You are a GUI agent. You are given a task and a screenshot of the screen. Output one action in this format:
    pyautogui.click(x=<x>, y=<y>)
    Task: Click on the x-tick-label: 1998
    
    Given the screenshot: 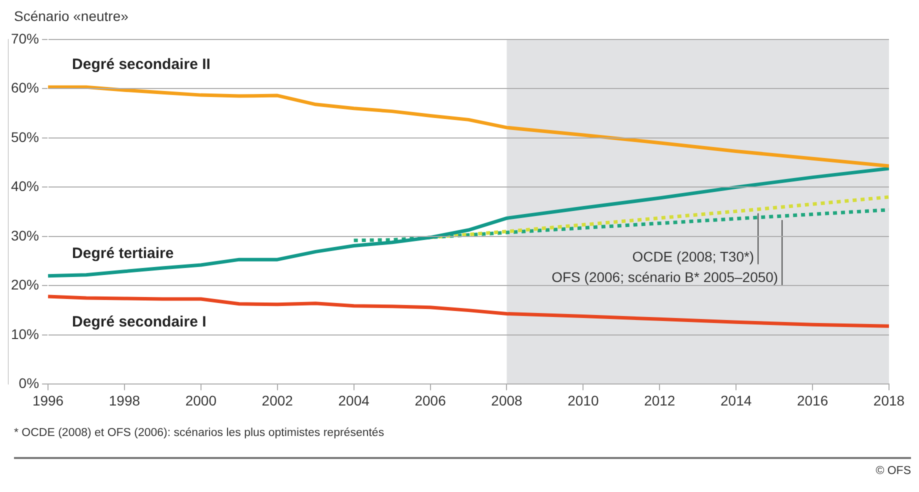 What is the action you would take?
    pyautogui.click(x=124, y=400)
    